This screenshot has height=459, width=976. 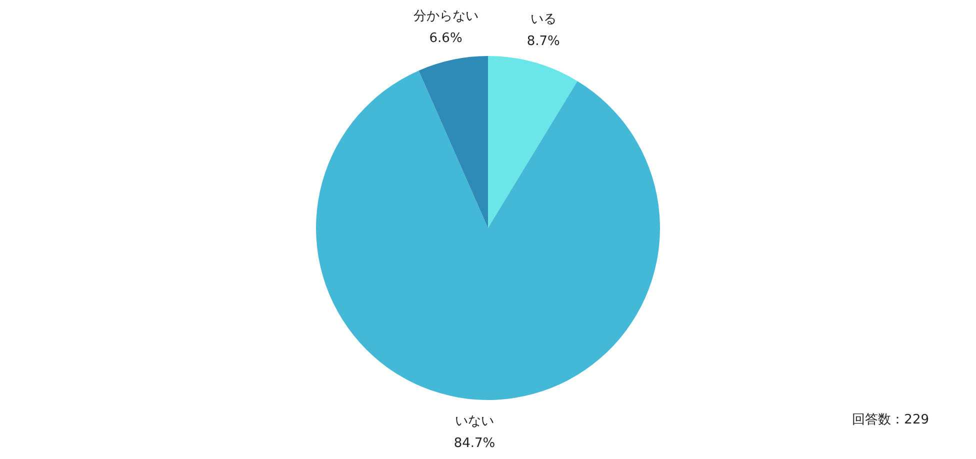 I want to click on slice-label: いる, so click(x=543, y=20).